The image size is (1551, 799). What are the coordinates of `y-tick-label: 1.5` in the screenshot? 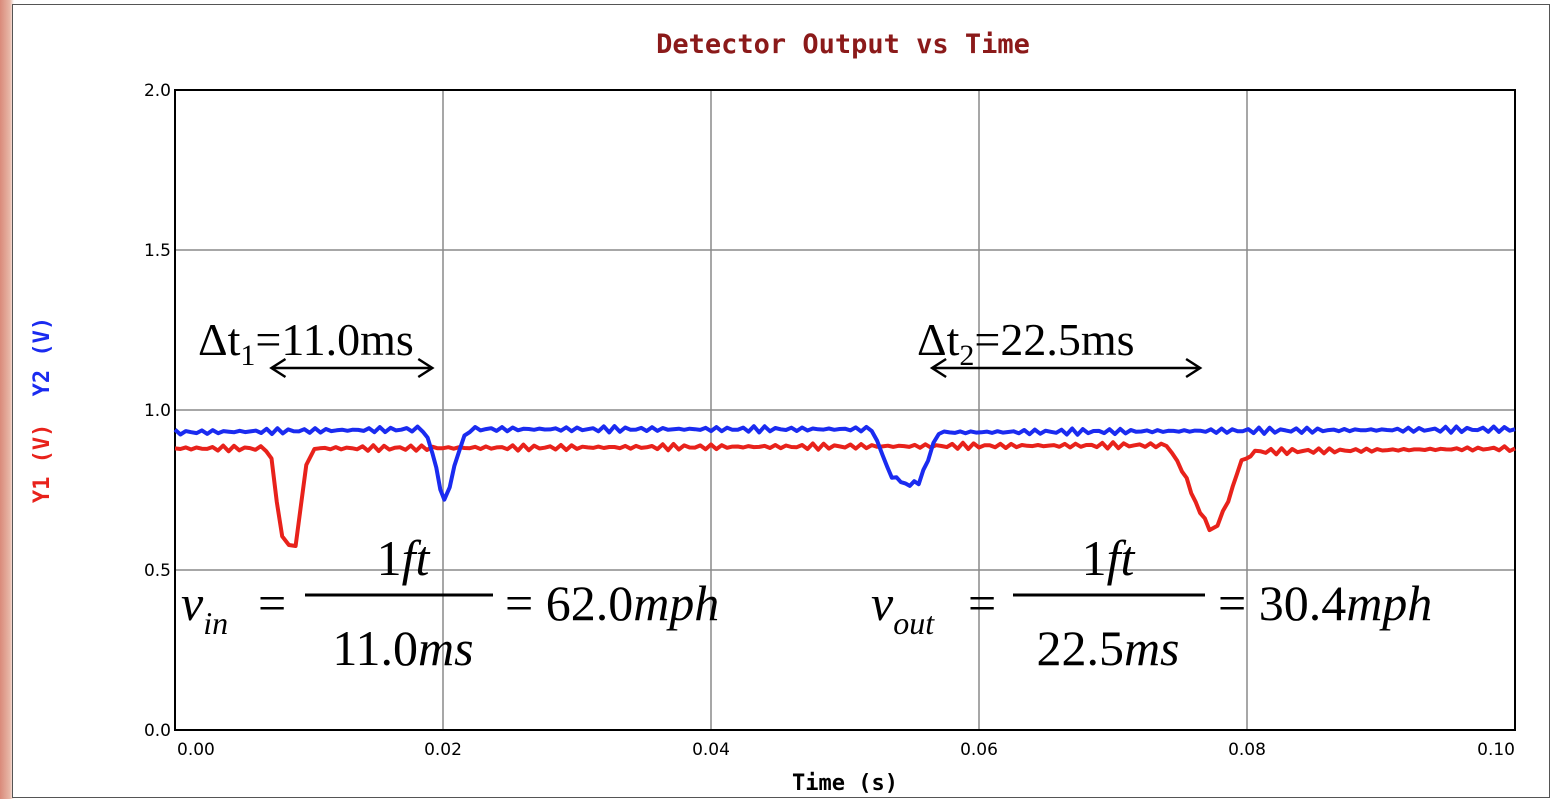 It's located at (157, 251).